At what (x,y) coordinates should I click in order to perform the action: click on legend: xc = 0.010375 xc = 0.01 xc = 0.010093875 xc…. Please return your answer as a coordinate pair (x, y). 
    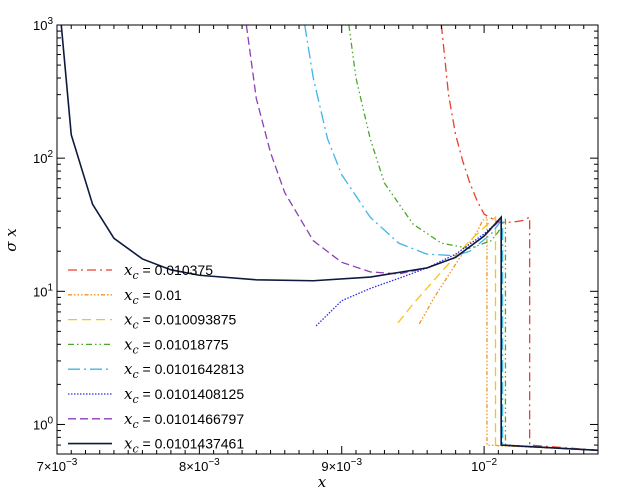
    Looking at the image, I should click on (156, 358).